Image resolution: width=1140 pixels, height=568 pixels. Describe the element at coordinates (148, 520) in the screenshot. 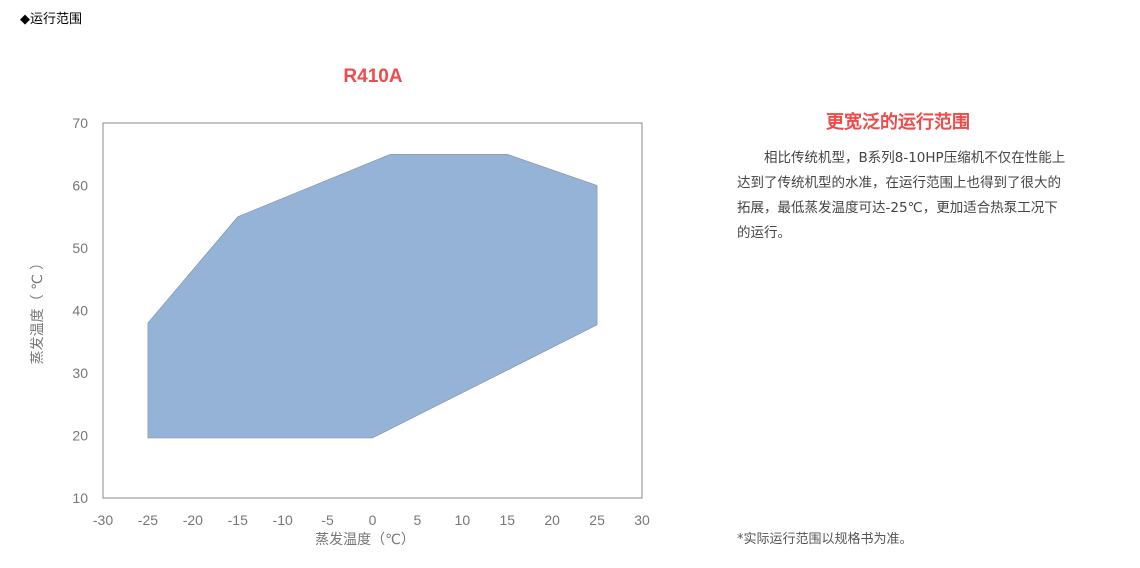

I see `x-tick-label: -25` at that location.